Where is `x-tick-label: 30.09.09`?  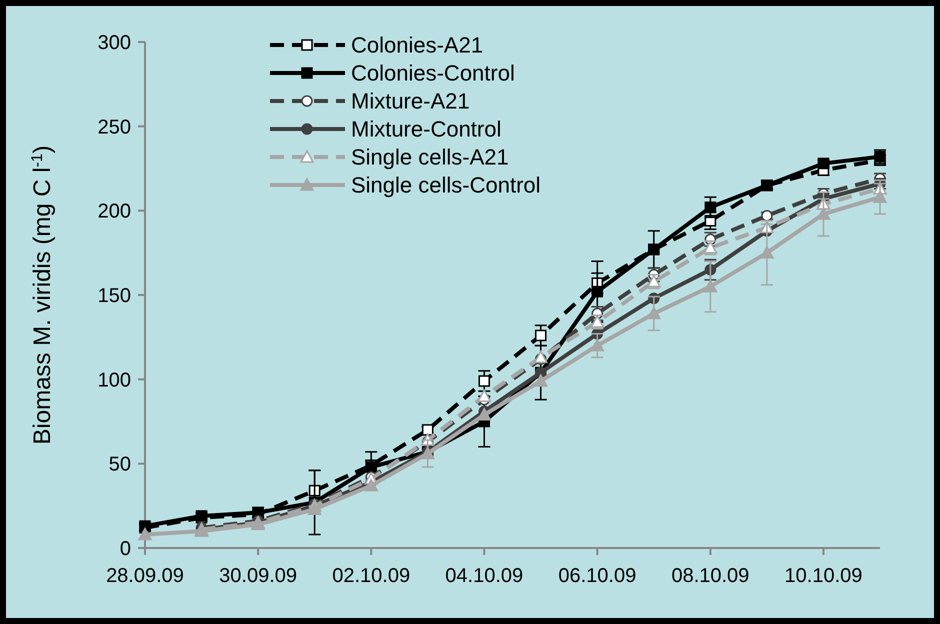
x-tick-label: 30.09.09 is located at coordinates (258, 576).